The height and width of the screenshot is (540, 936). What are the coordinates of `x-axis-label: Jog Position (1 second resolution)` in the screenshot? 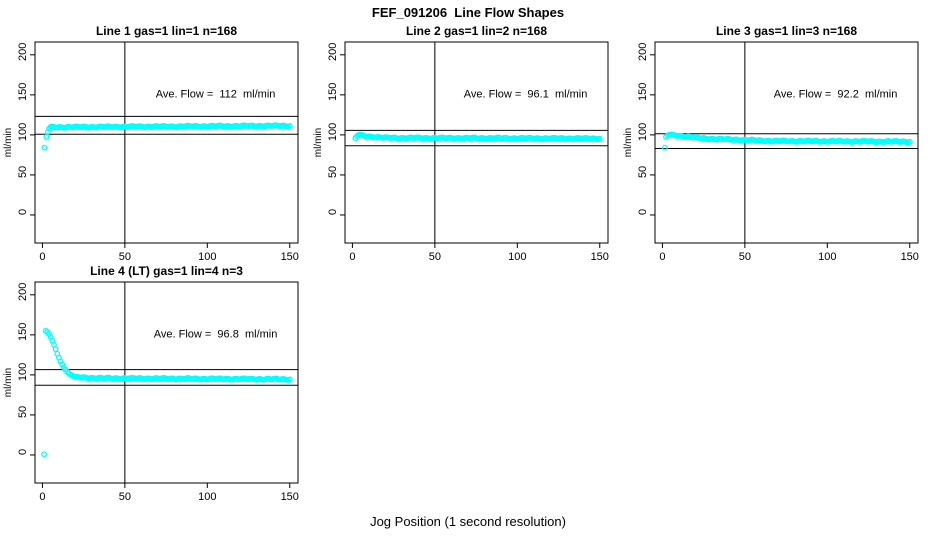 It's located at (468, 521).